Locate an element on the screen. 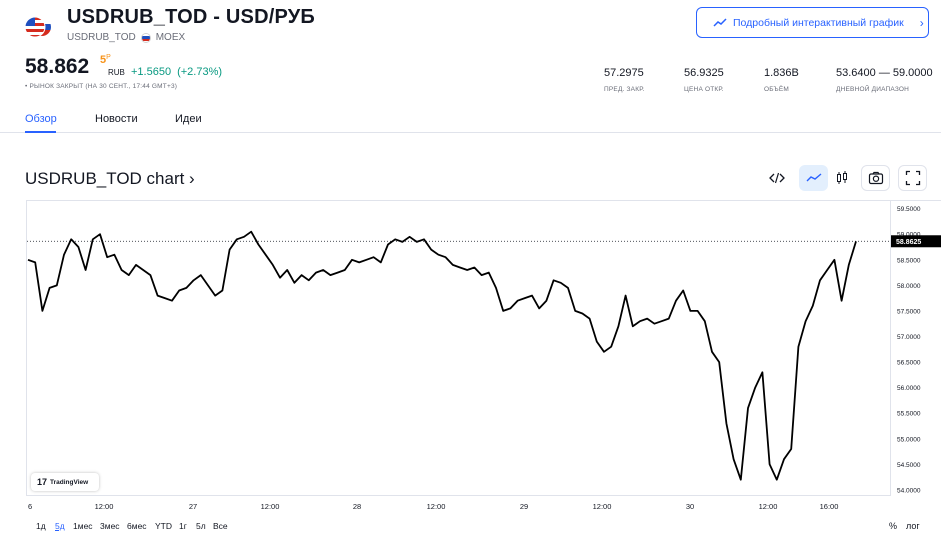 The image size is (941, 543). fullscreen-icon is located at coordinates (912, 178).